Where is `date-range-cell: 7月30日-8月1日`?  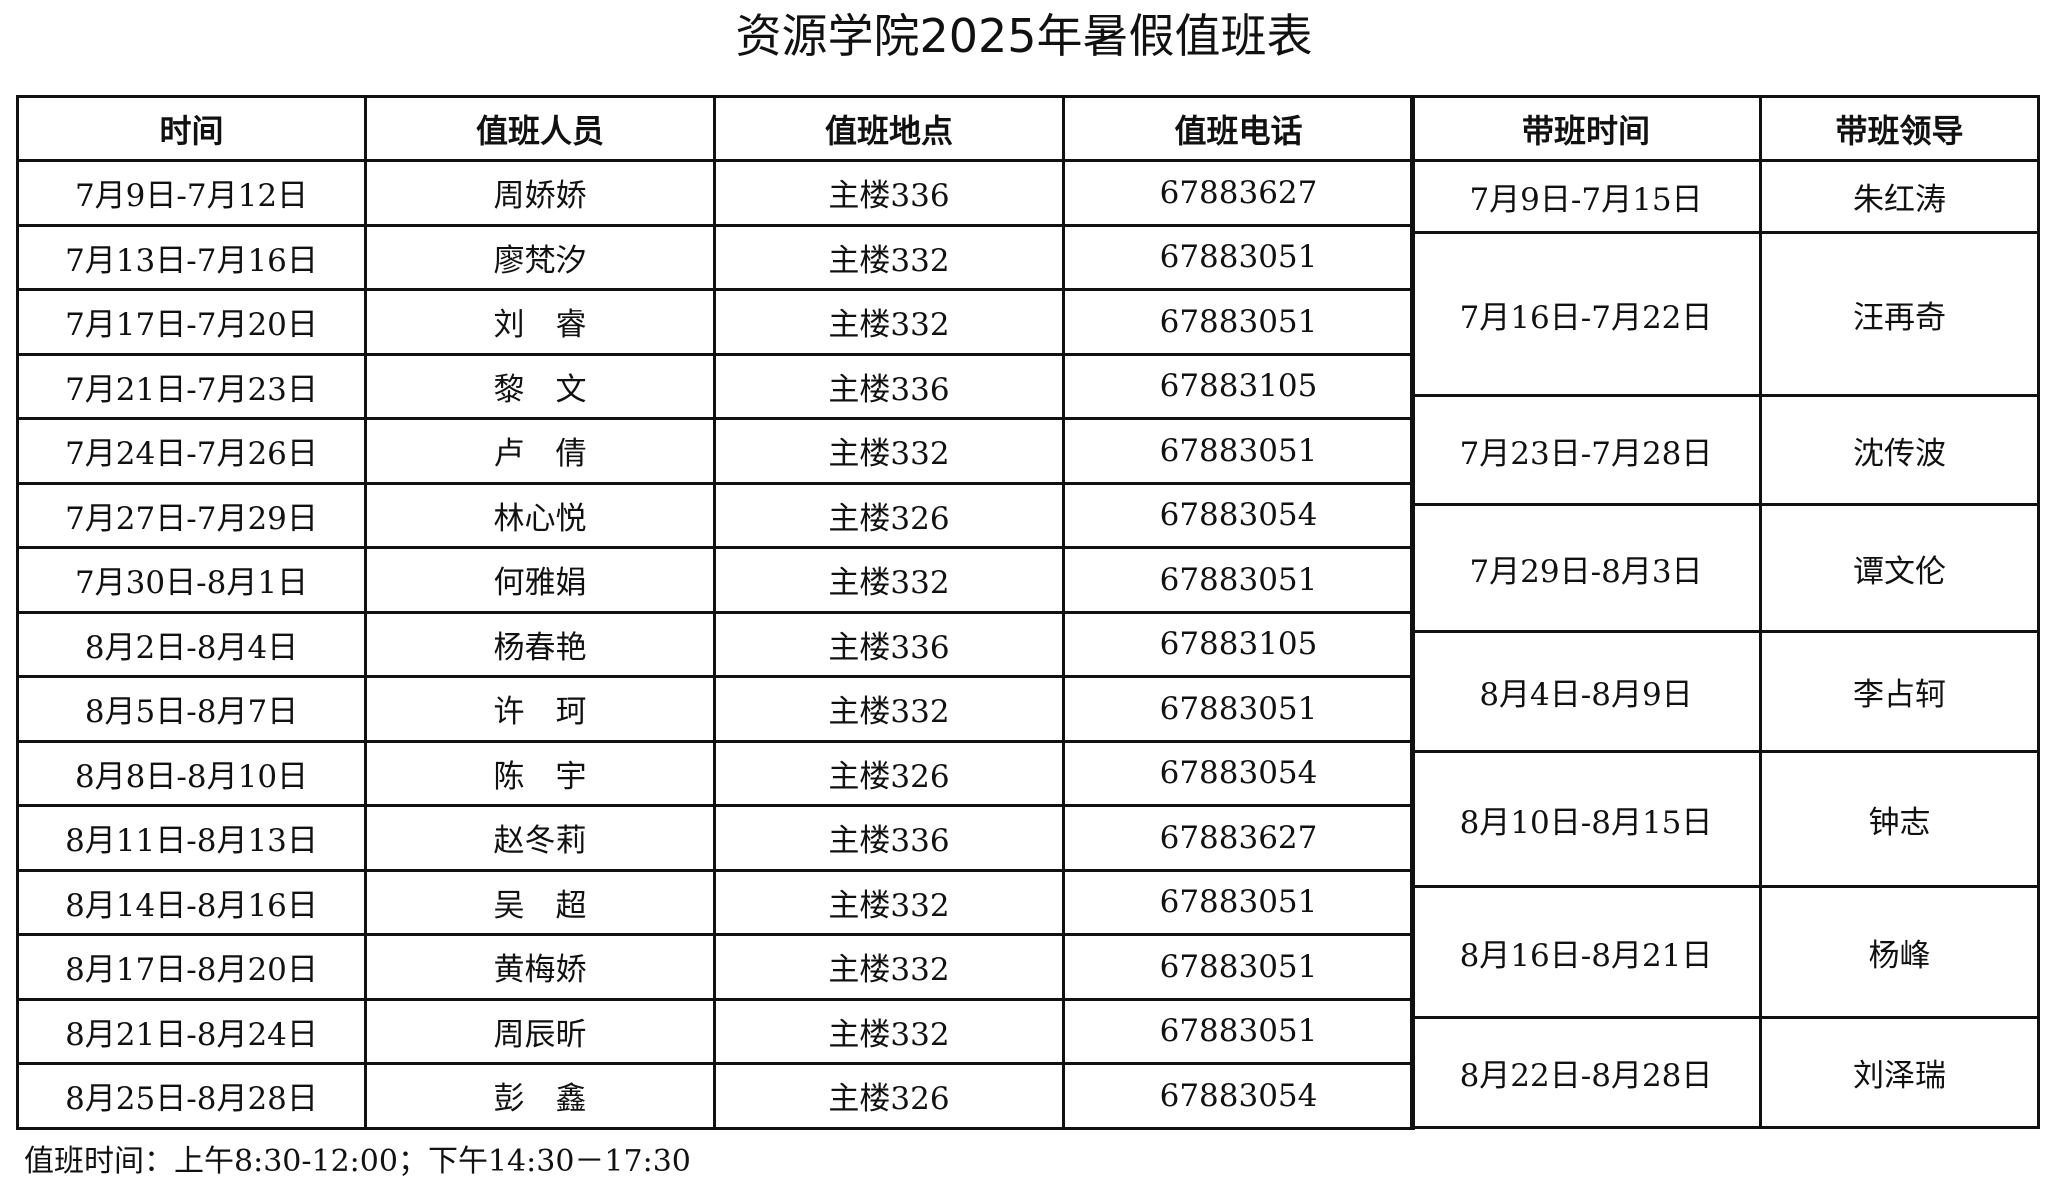
date-range-cell: 7月30日-8月1日 is located at coordinates (191, 580).